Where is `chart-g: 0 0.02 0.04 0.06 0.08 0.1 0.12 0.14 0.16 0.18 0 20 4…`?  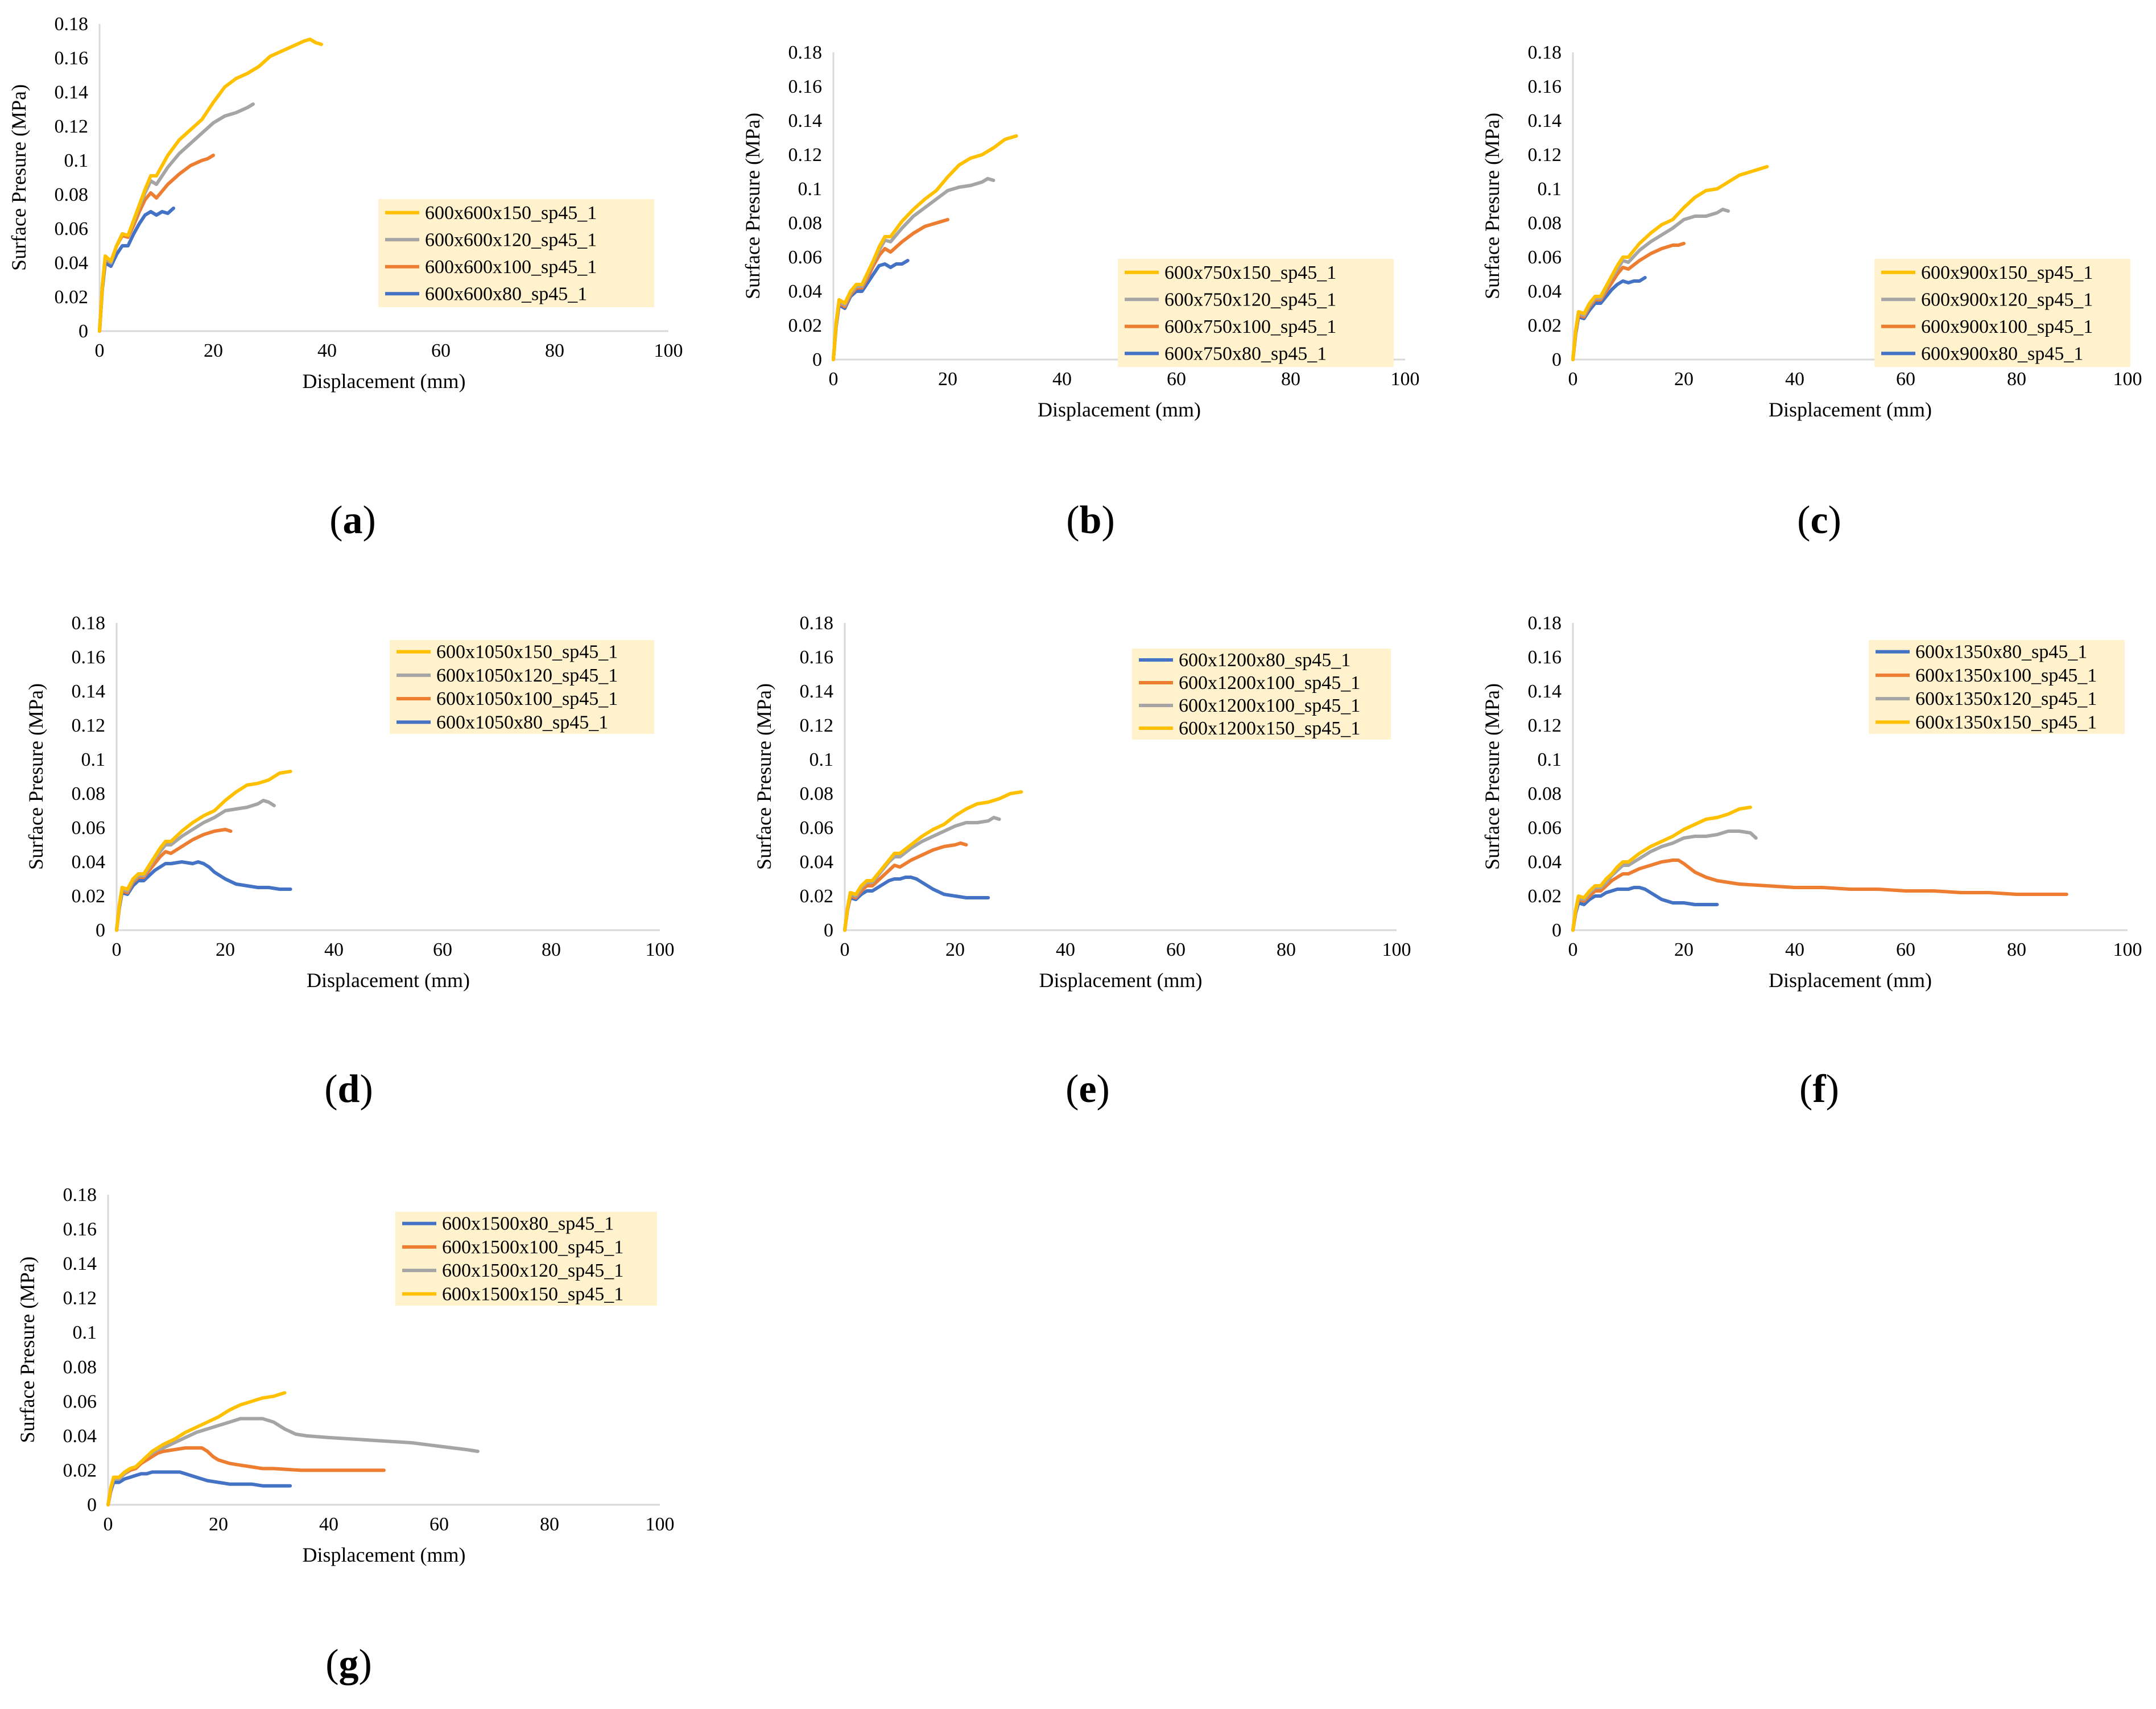
chart-g: 0 0.02 0.04 0.06 0.08 0.1 0.12 0.14 0.16 0.18 0 20 4… is located at coordinates (345, 1375).